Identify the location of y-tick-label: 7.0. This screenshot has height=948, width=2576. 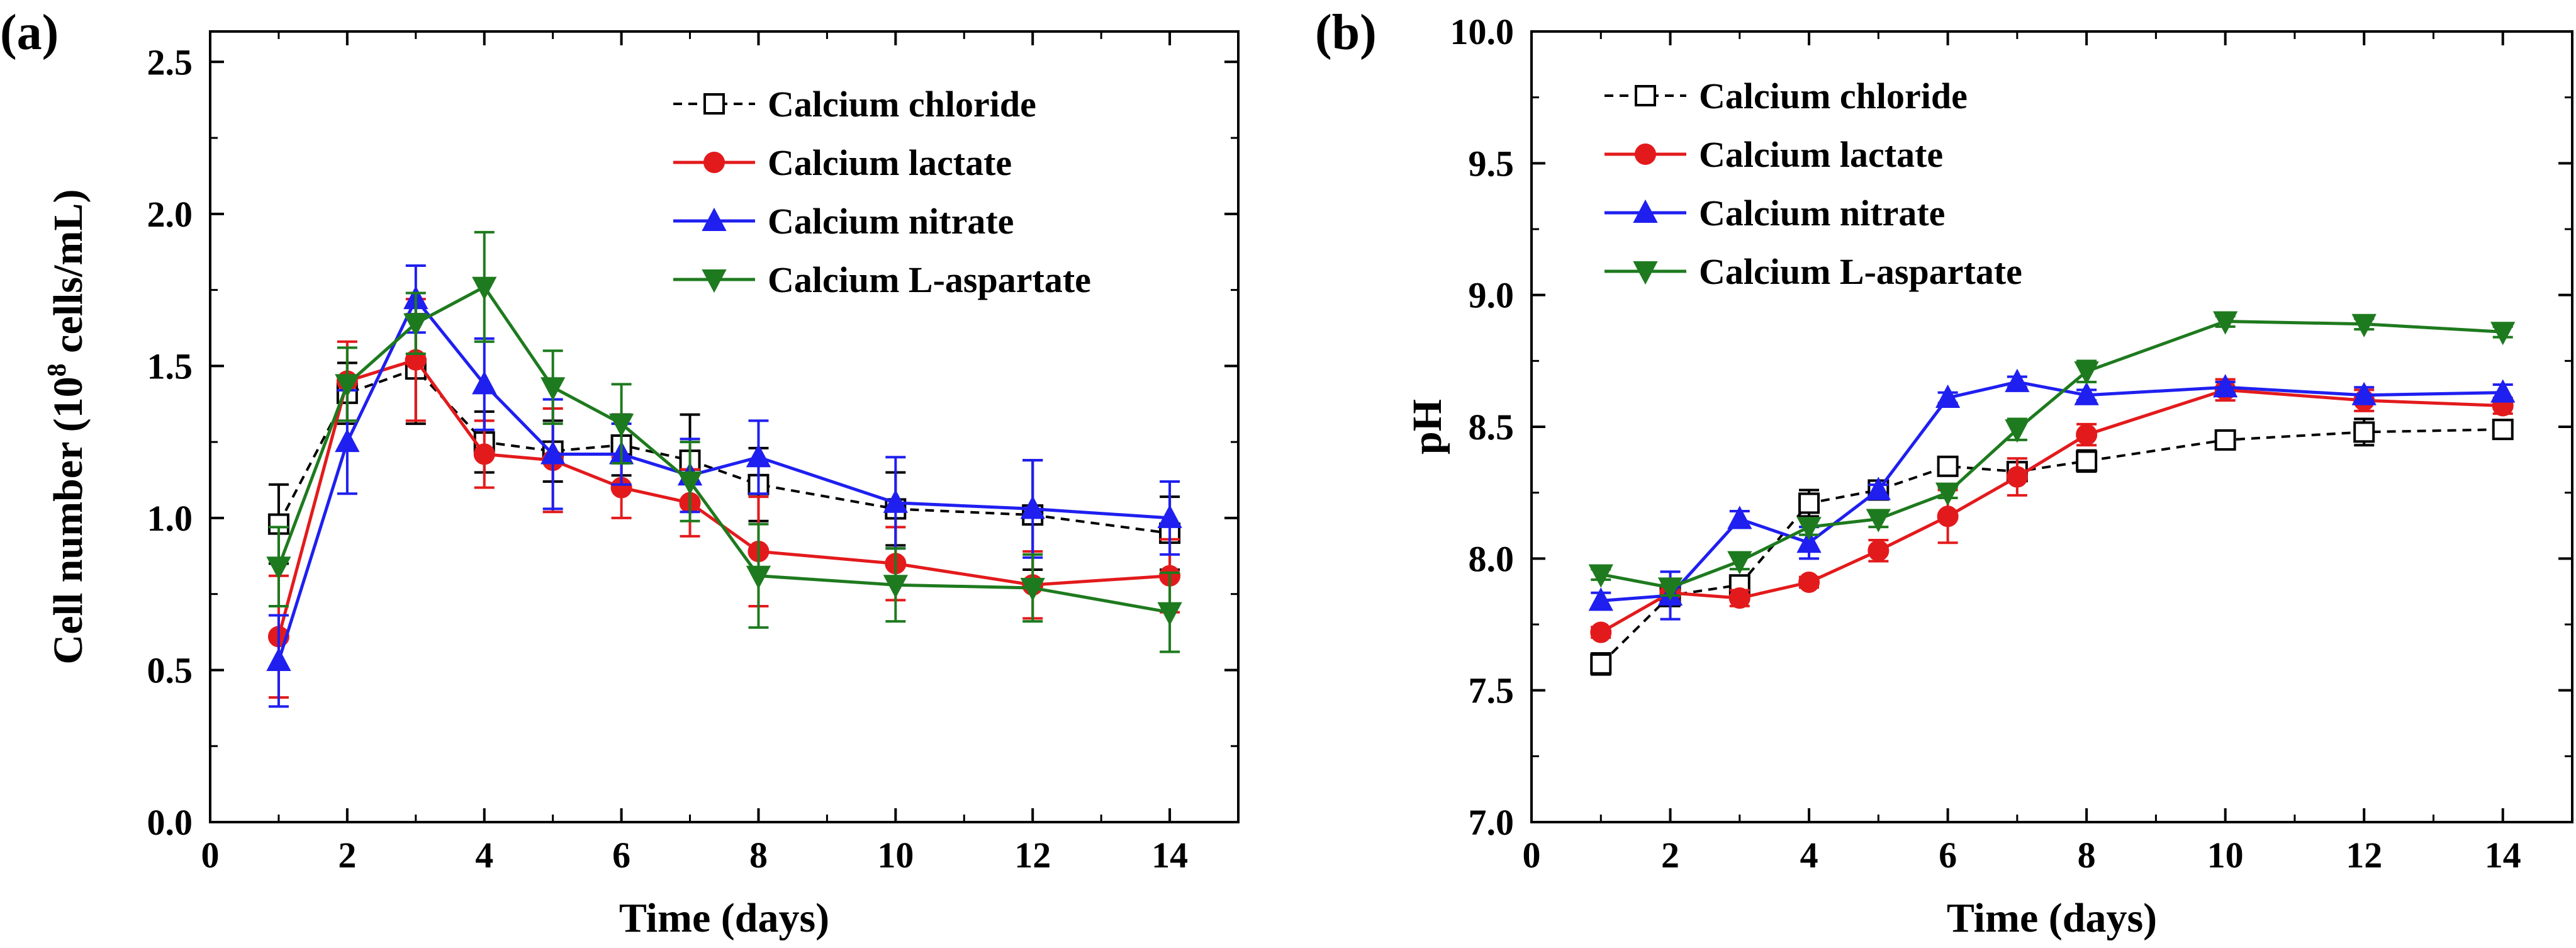
(1492, 822).